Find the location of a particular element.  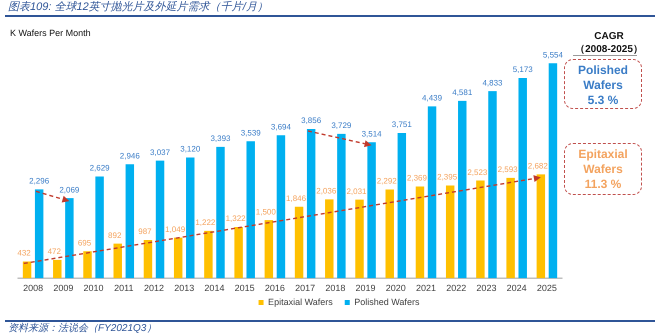

x-tick-label: 2021 is located at coordinates (426, 288).